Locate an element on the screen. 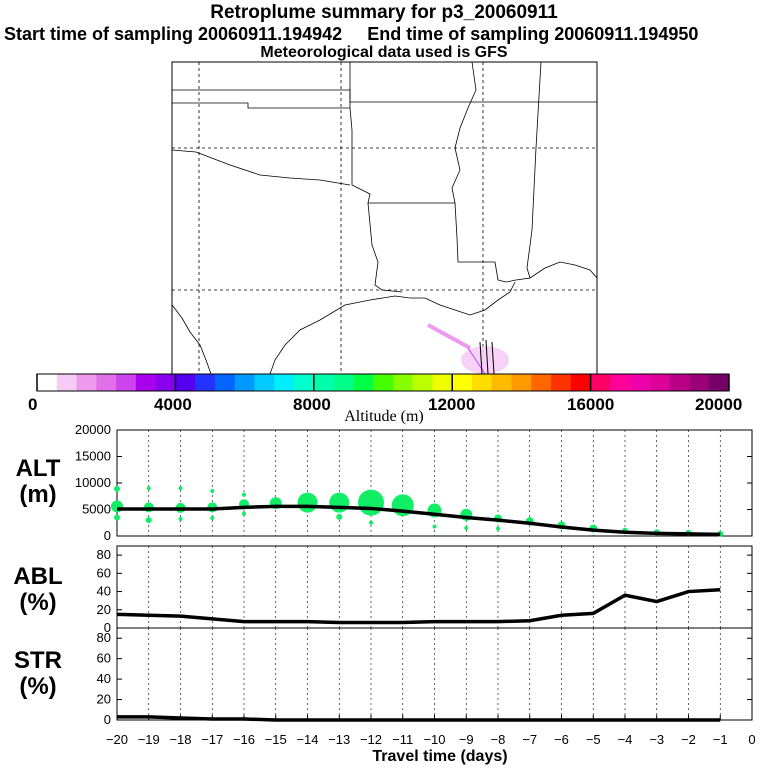  x-tick-label: −3 is located at coordinates (656, 739).